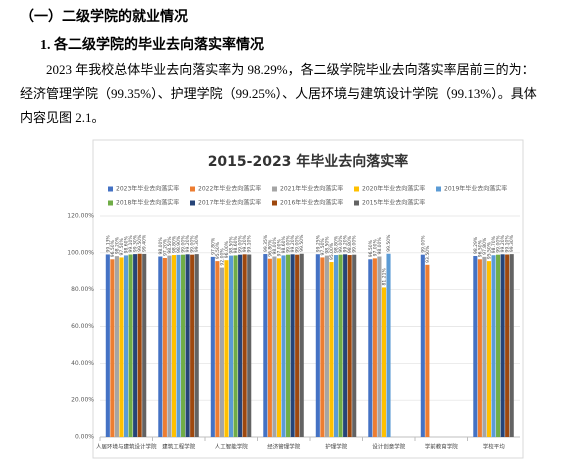 The width and height of the screenshot is (564, 459). Describe the element at coordinates (308, 161) in the screenshot. I see `chart-title: 2015-2023 年毕业去向落实率` at that location.